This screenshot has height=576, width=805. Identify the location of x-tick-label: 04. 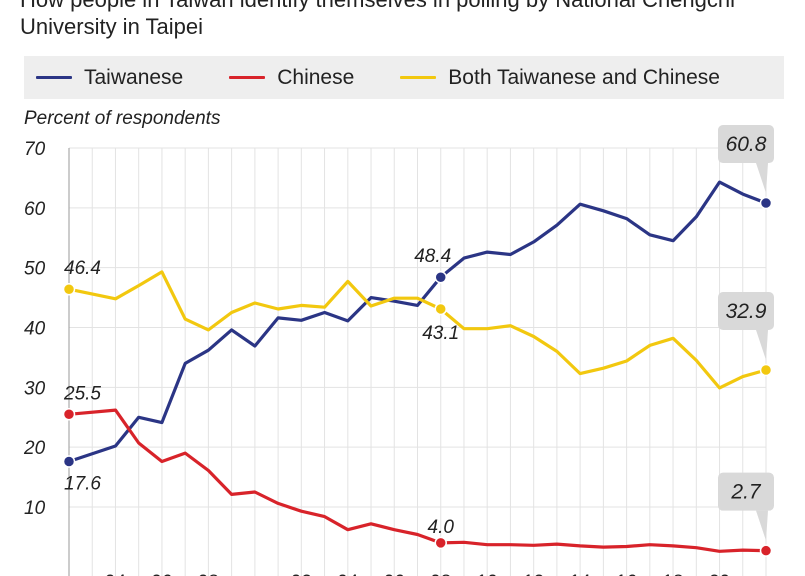
(348, 574).